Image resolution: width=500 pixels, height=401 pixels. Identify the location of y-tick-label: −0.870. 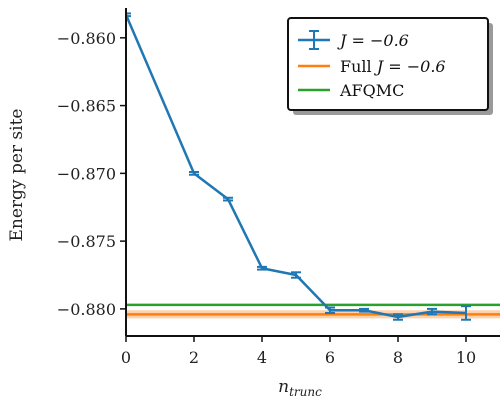
(86, 173).